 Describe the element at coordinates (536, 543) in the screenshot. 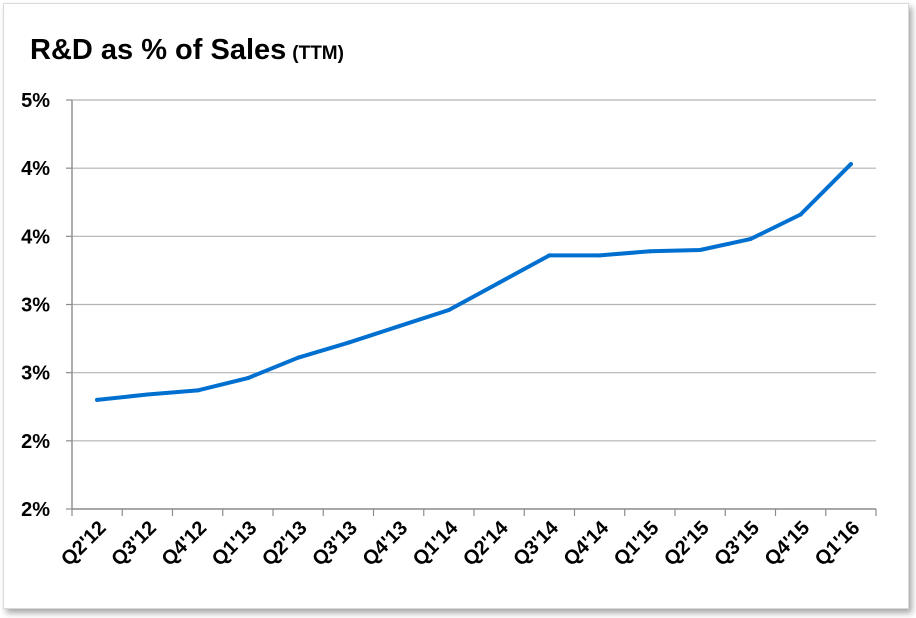

I see `x-tick-label: Q3'14` at that location.